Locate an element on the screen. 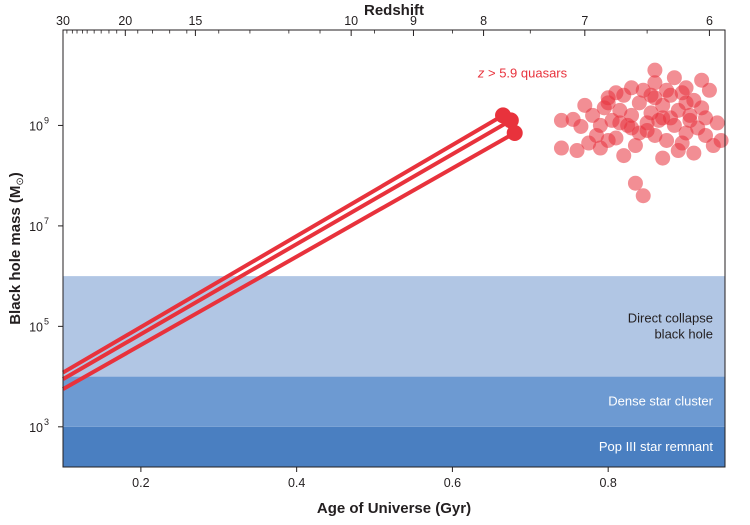 The image size is (750, 525). top-tick-label-5: 8 is located at coordinates (483, 21).